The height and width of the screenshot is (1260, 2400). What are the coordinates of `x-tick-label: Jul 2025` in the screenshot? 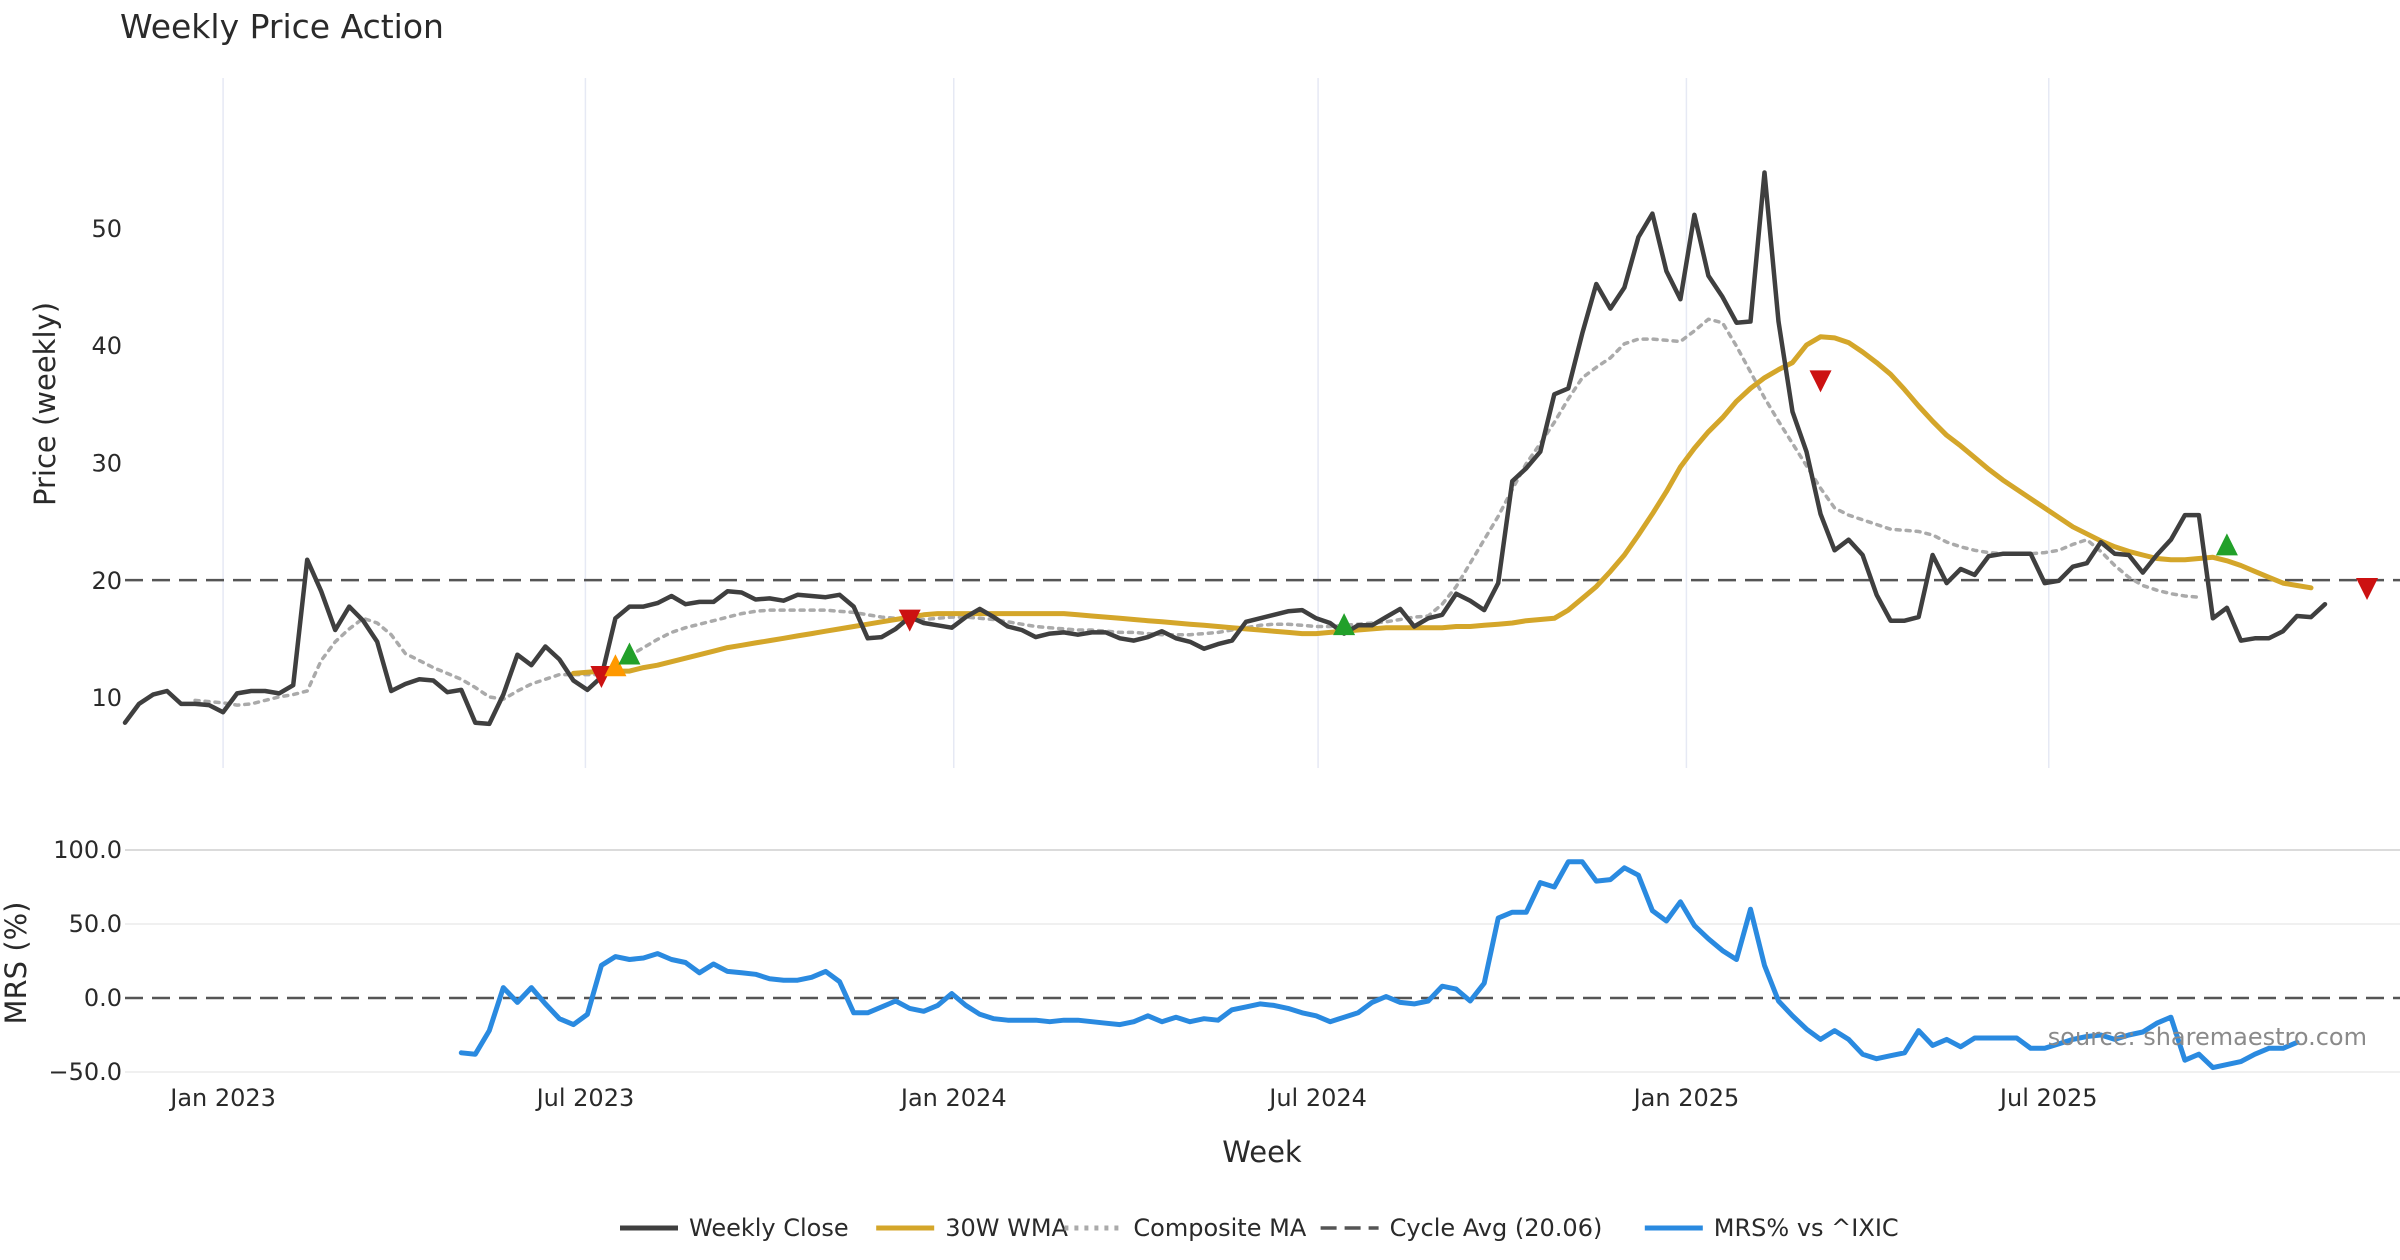 It's located at (2048, 1098).